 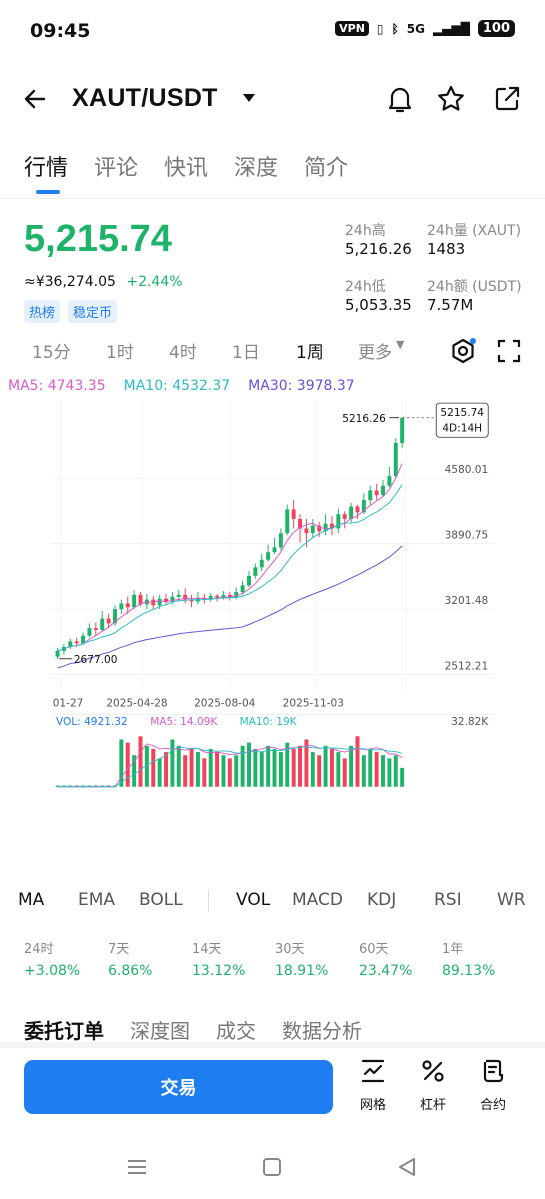 I want to click on tag-row: 热榜 稳定币, so click(x=71, y=311).